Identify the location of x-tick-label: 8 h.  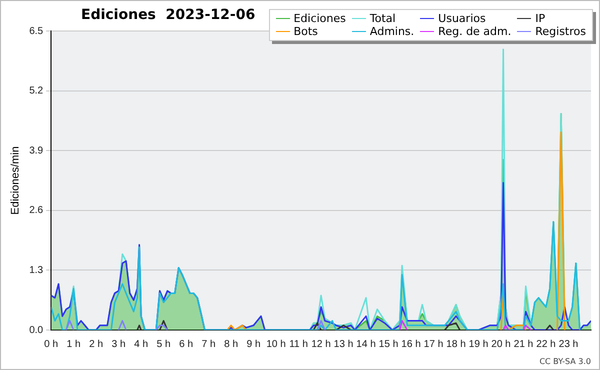
(231, 344).